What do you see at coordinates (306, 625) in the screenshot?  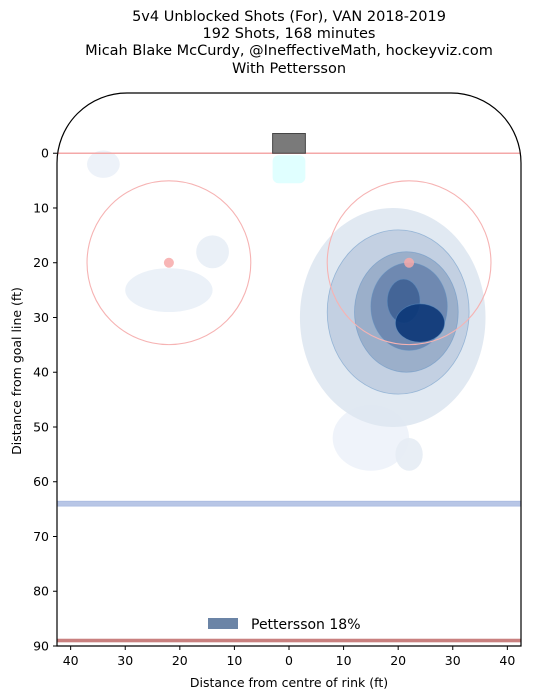 I see `legend-label: Pettersson 18%` at bounding box center [306, 625].